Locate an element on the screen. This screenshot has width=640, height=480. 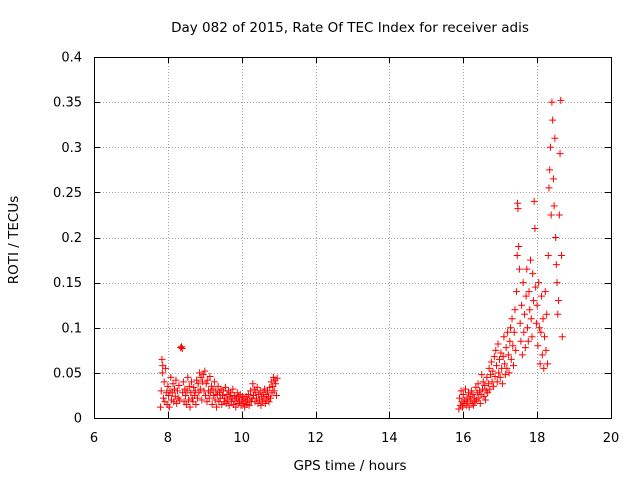
y-tick-label: 0.15 is located at coordinates (67, 283).